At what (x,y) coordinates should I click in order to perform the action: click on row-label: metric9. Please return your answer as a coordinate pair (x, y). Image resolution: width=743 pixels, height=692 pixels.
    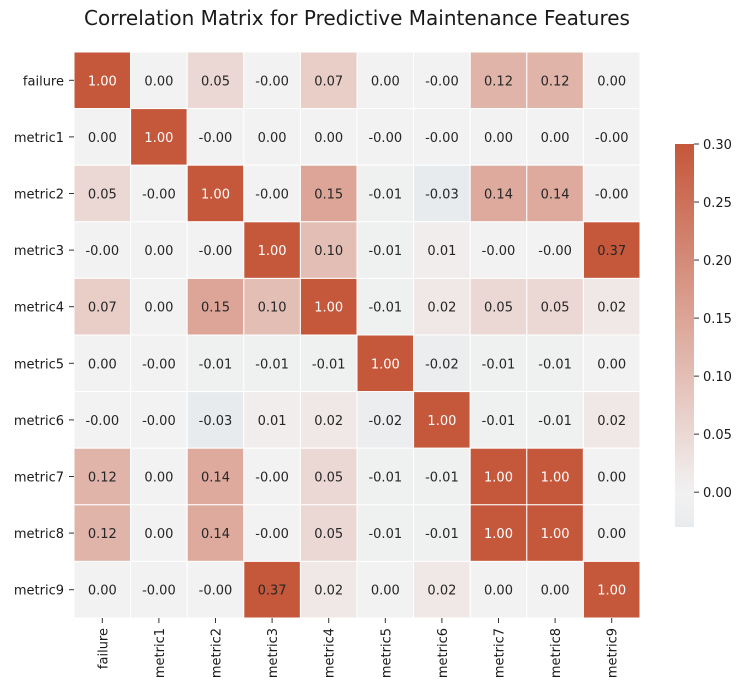
    Looking at the image, I should click on (39, 591).